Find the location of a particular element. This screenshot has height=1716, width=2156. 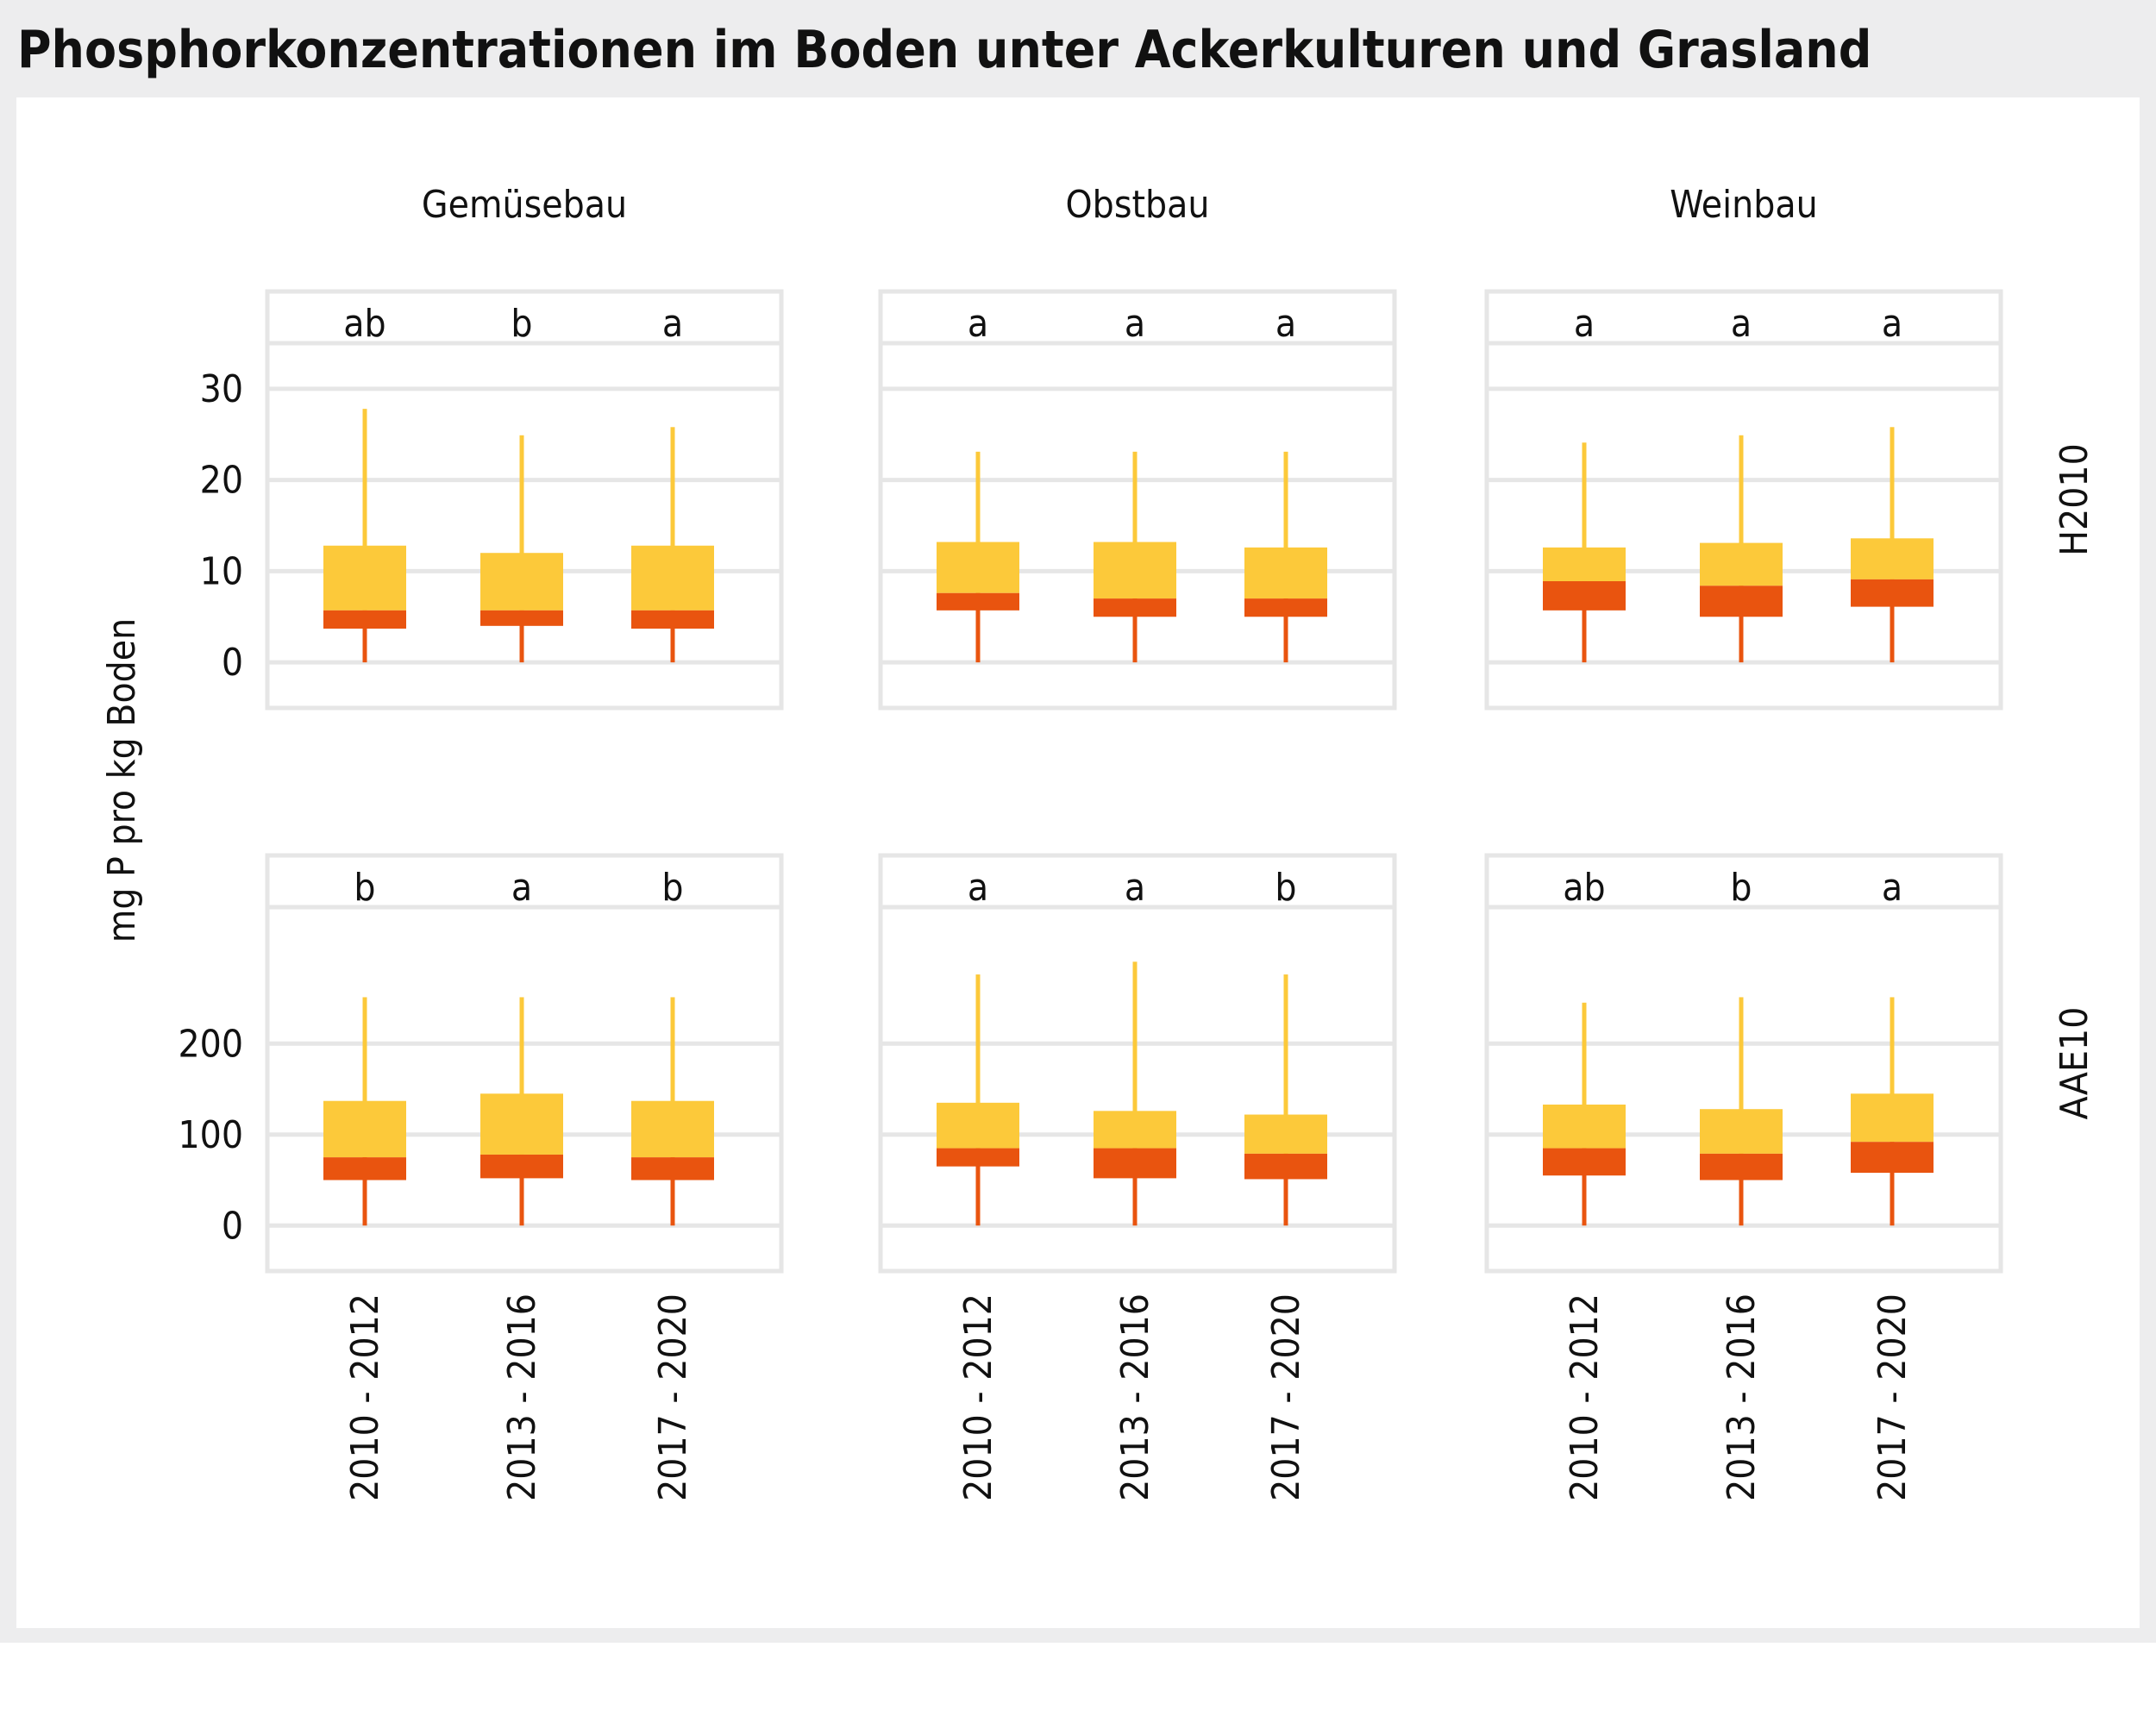

significance-letter-1-1-2: b is located at coordinates (1285, 888).